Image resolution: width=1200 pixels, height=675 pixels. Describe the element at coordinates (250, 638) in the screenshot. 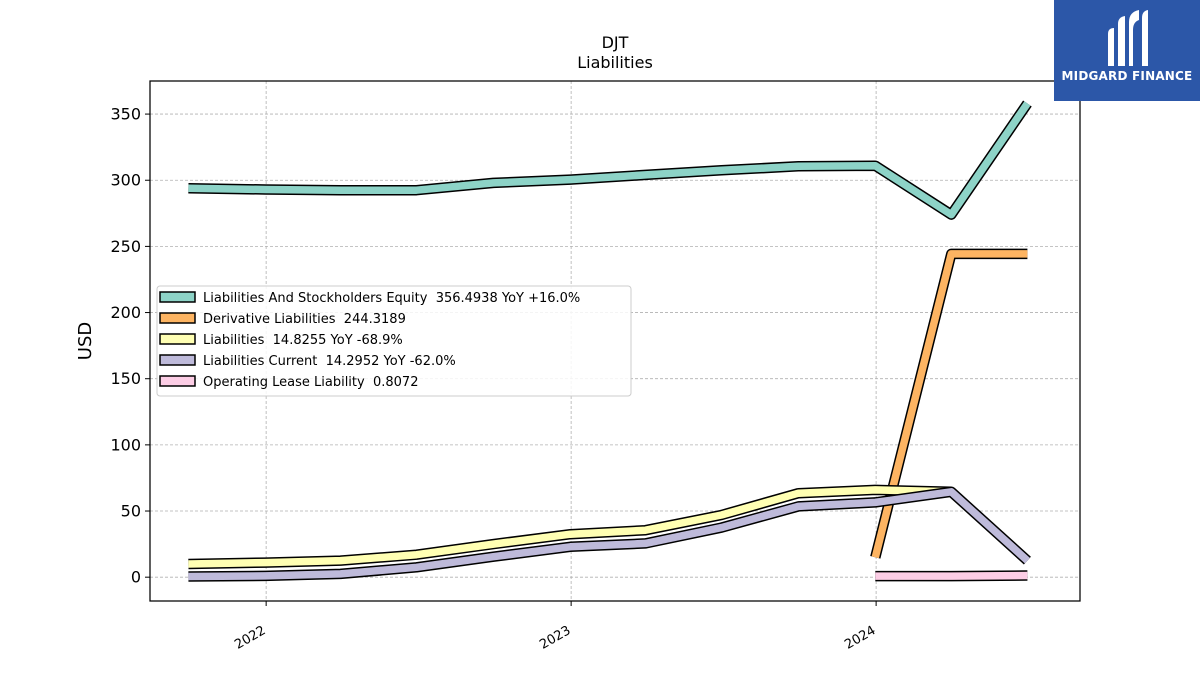

I see `x-tick-label: 2022` at that location.